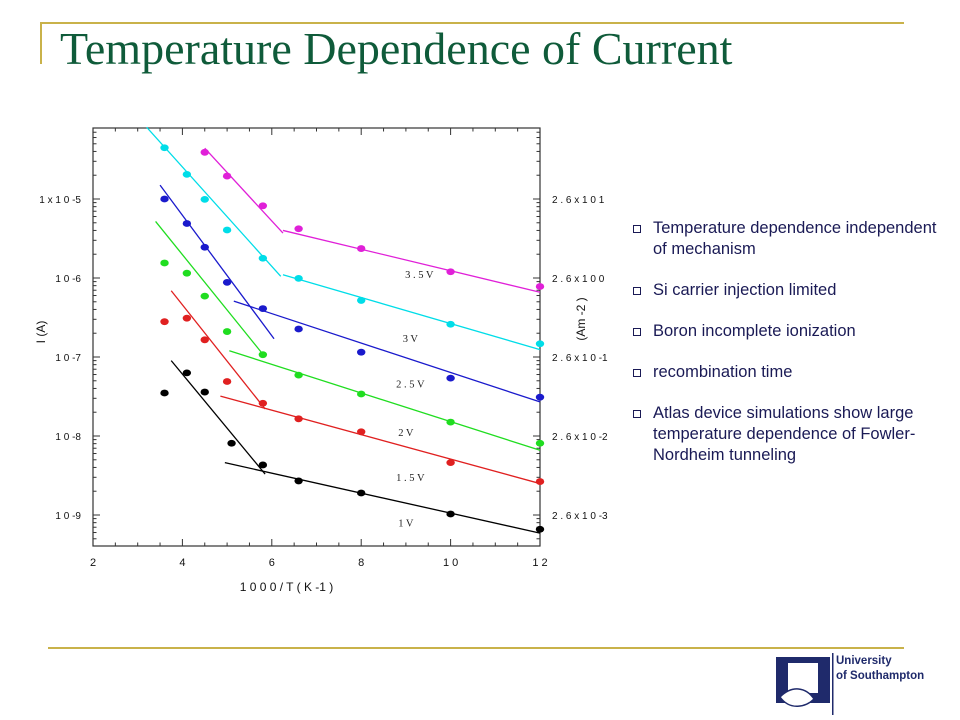  Describe the element at coordinates (406, 433) in the screenshot. I see `series-annotation: 2 V` at that location.